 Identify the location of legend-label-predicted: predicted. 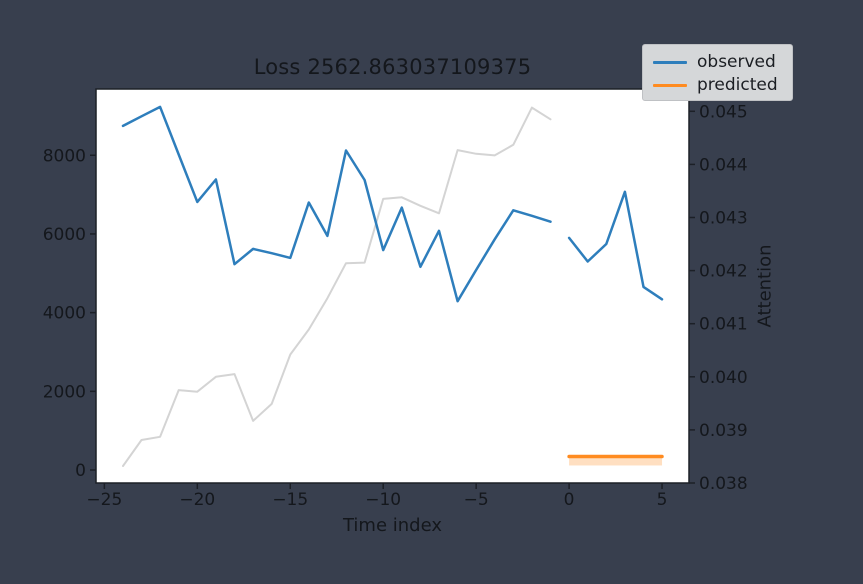
(737, 85).